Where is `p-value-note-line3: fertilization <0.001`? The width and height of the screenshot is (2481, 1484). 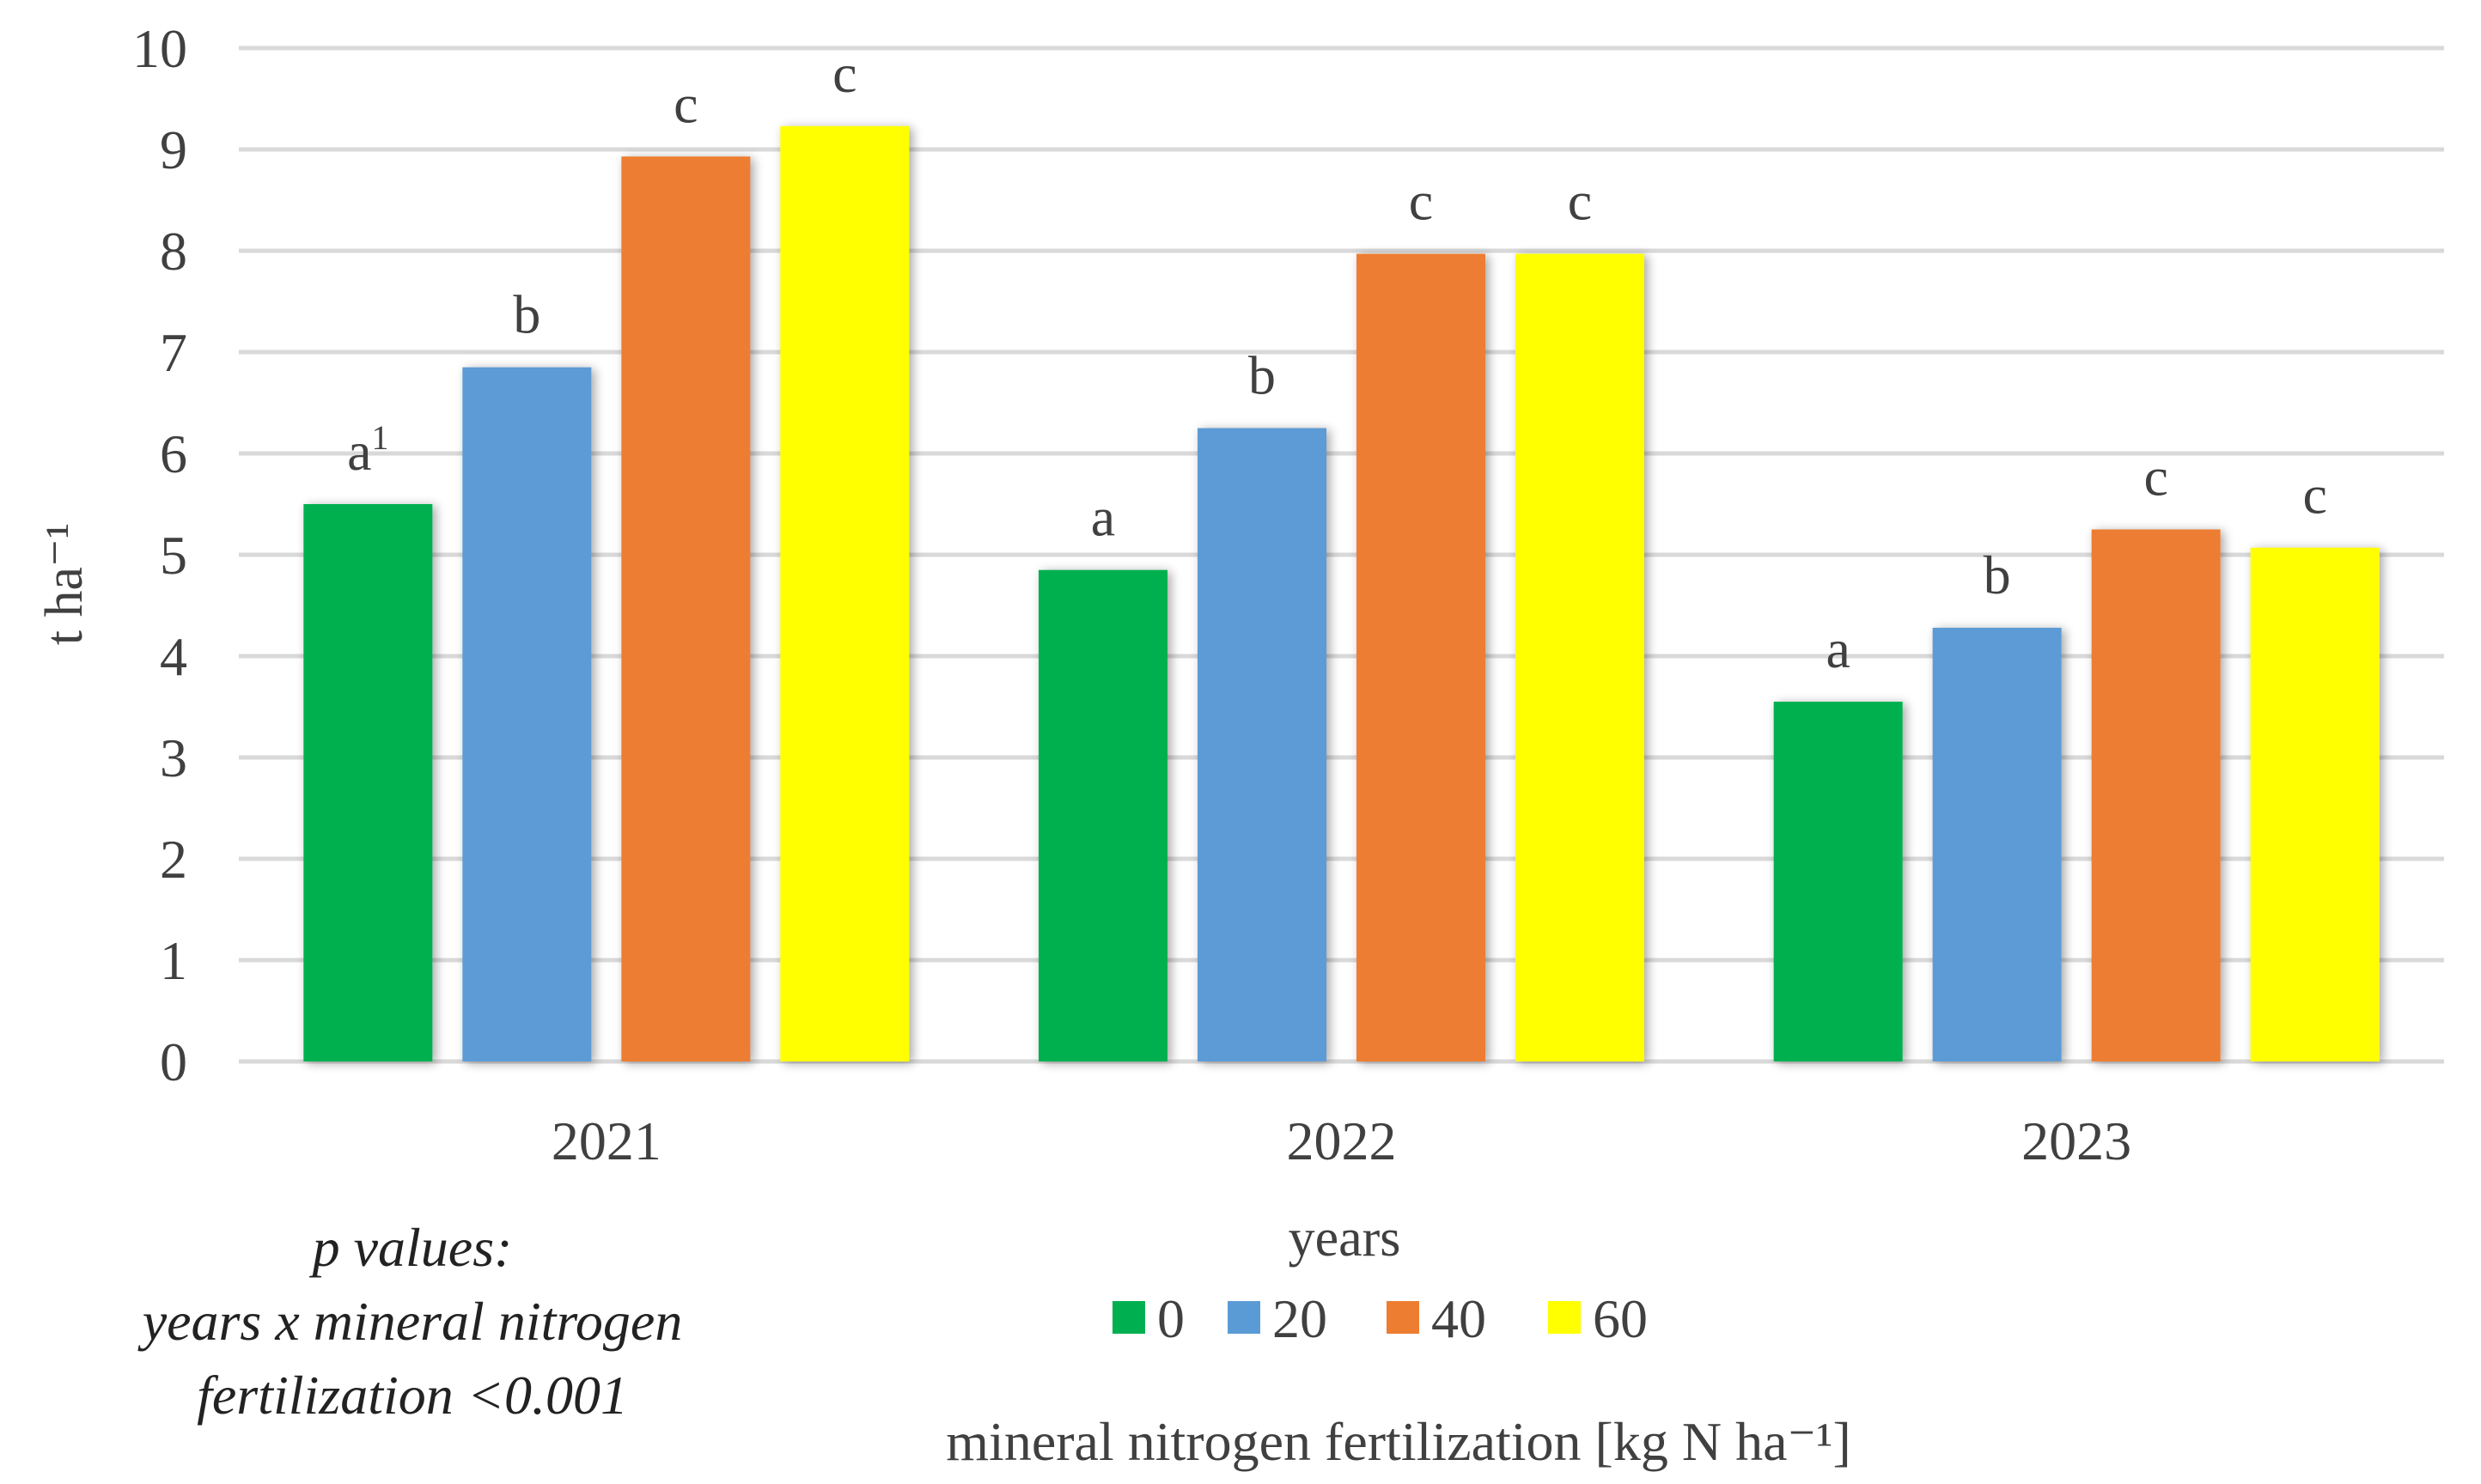
p-value-note-line3: fertilization <0.001 is located at coordinates (412, 1396).